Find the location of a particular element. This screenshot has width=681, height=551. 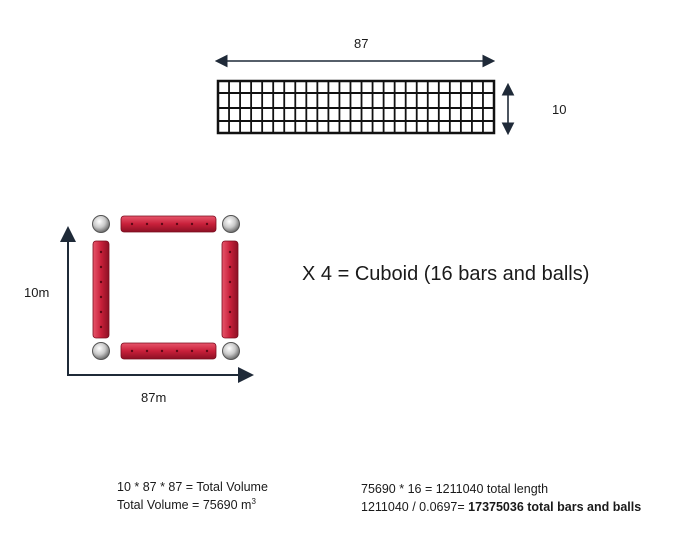

y-axis-label: 10m is located at coordinates (37, 292).